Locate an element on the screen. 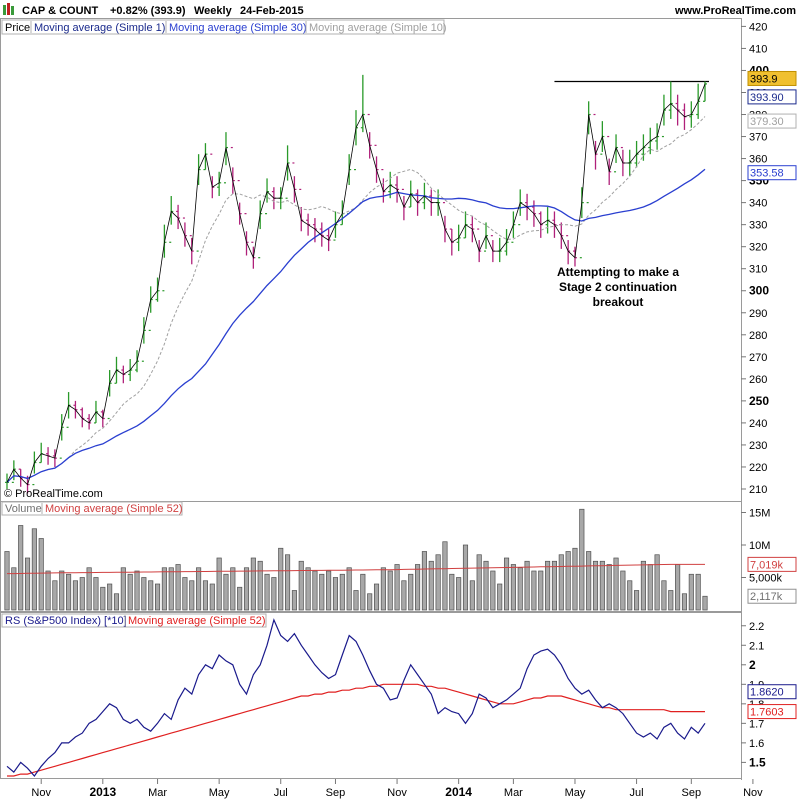  volume-value-label-box is located at coordinates (772, 596).